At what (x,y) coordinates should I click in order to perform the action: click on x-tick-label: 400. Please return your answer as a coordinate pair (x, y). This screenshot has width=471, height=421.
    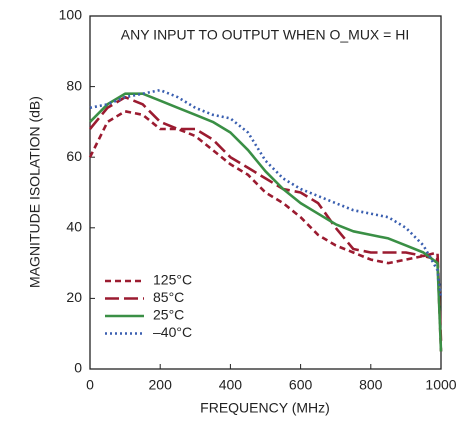
    Looking at the image, I should click on (231, 385).